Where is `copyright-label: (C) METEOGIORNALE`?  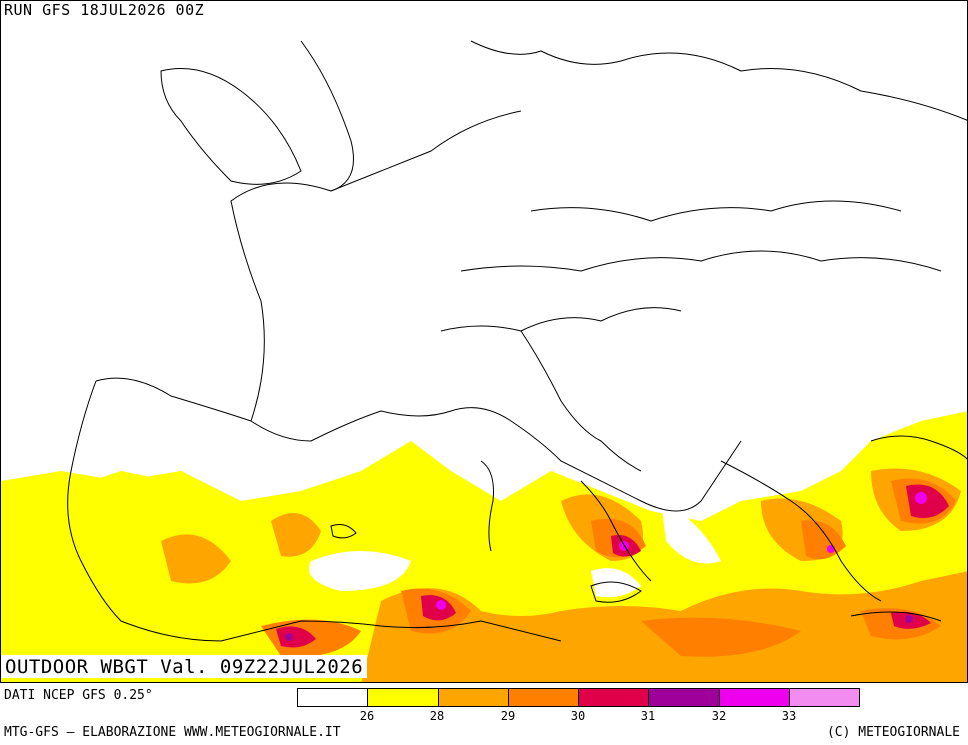 copyright-label: (C) METEOGIORNALE is located at coordinates (893, 732).